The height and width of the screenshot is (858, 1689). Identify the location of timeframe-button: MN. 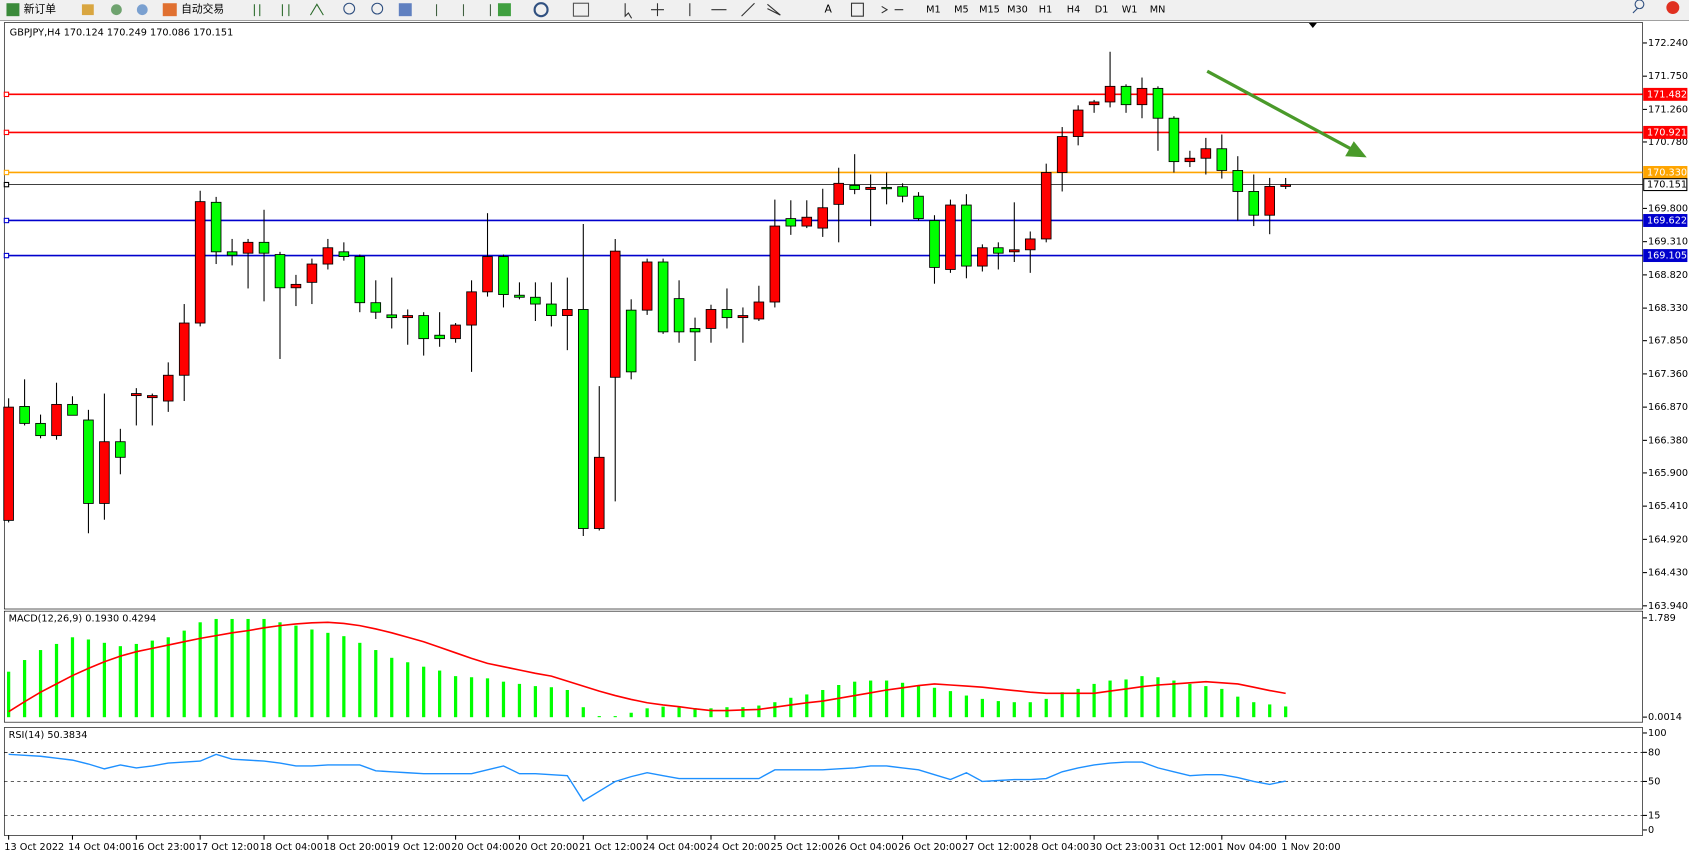
(1158, 10).